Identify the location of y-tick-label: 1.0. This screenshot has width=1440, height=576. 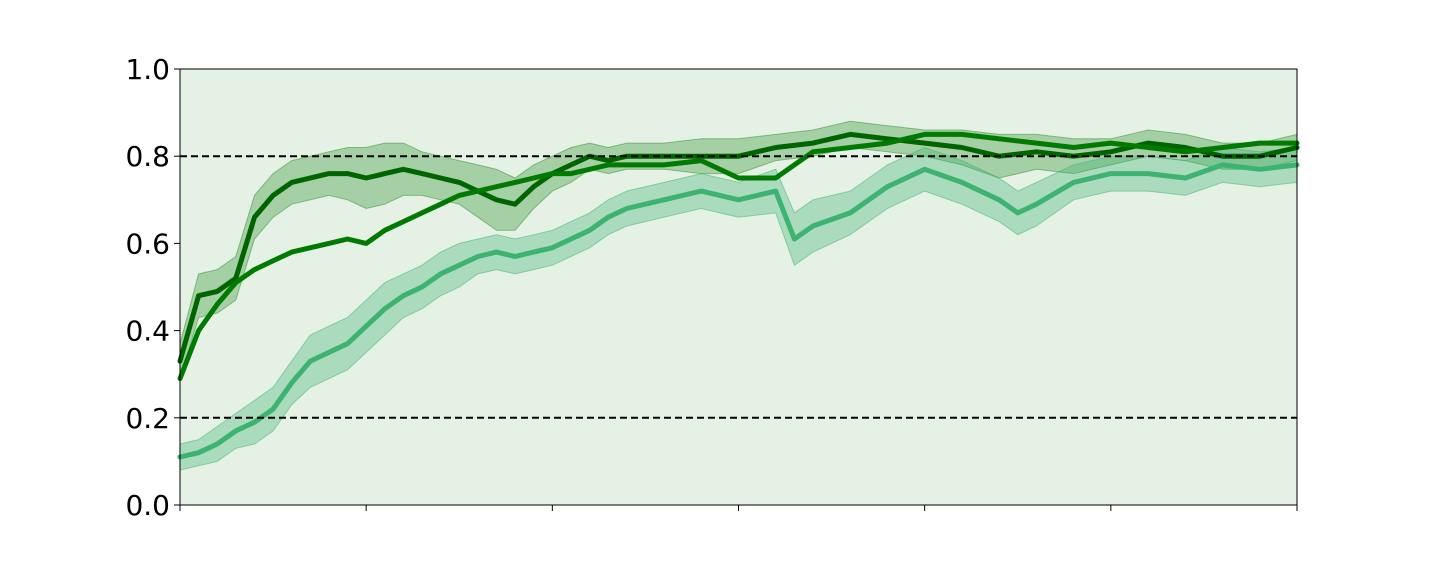
(147, 69).